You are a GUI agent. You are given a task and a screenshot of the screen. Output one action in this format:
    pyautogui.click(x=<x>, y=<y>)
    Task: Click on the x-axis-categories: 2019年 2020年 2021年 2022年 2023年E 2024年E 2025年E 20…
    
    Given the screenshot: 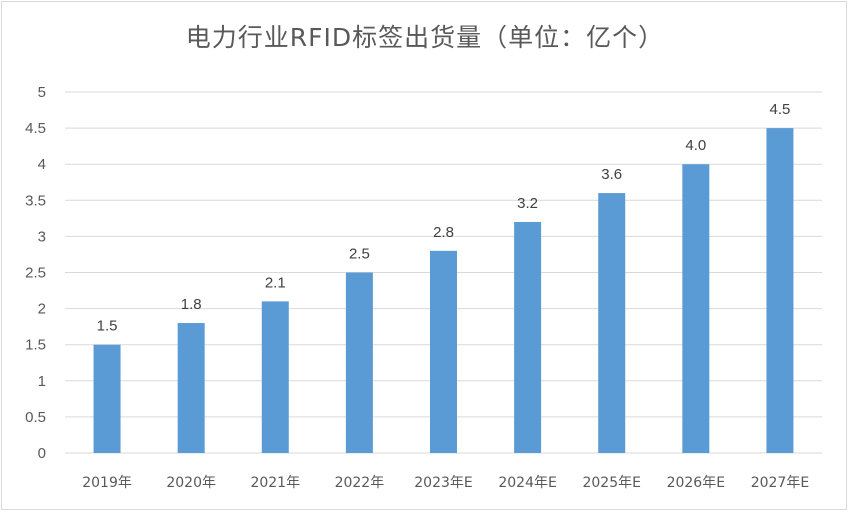 What is the action you would take?
    pyautogui.click(x=445, y=483)
    